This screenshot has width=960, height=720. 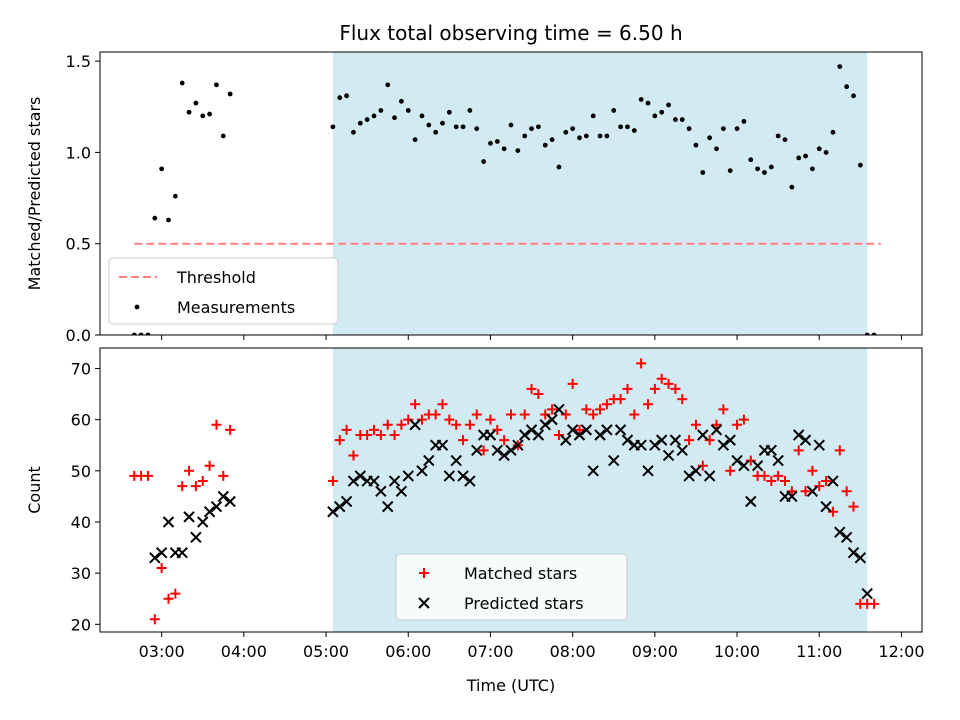 I want to click on legend: Matched stars Predicted stars, so click(x=511, y=587).